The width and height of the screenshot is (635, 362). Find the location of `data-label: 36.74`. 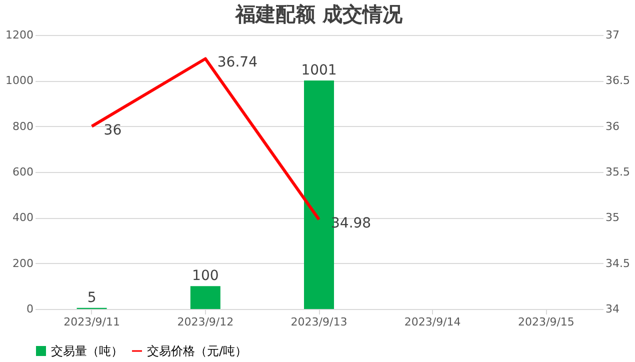

data-label: 36.74 is located at coordinates (237, 62).